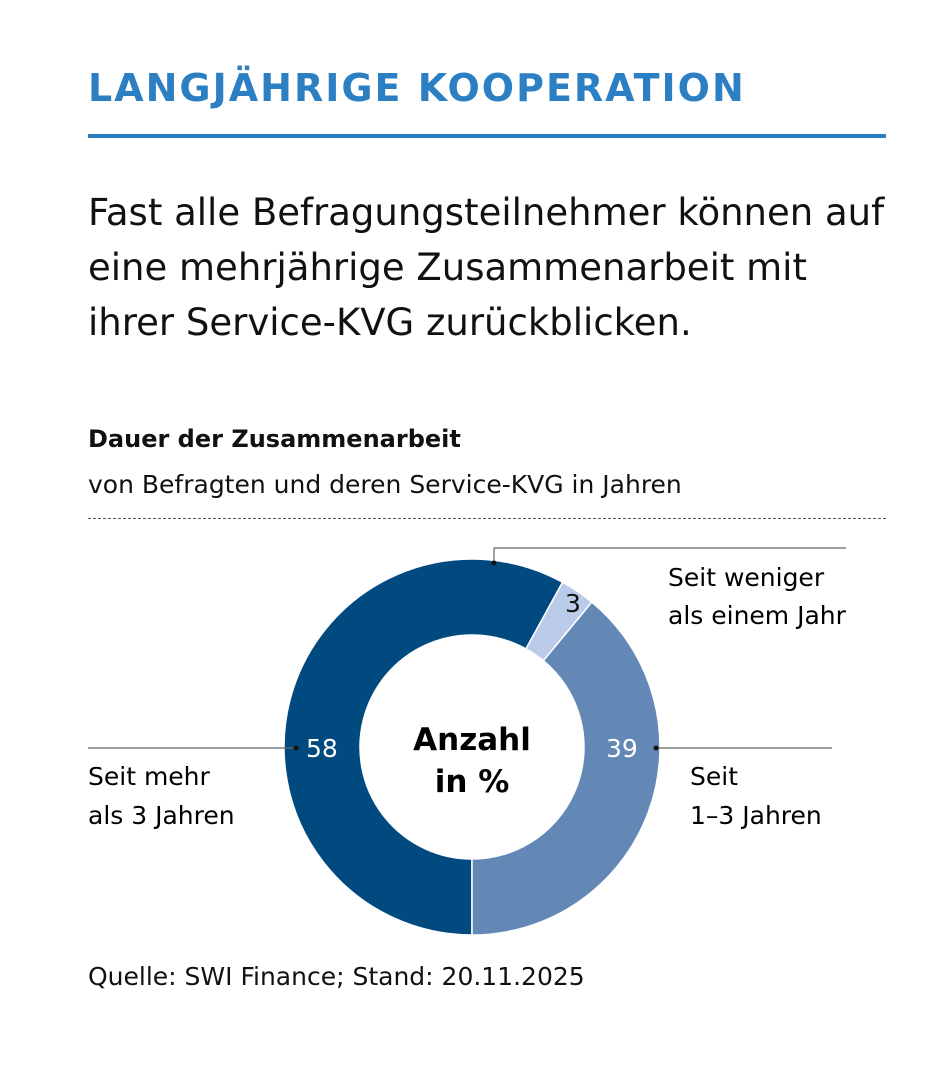 This screenshot has width=940, height=1083. Describe the element at coordinates (622, 748) in the screenshot. I see `value-label: 39` at that location.